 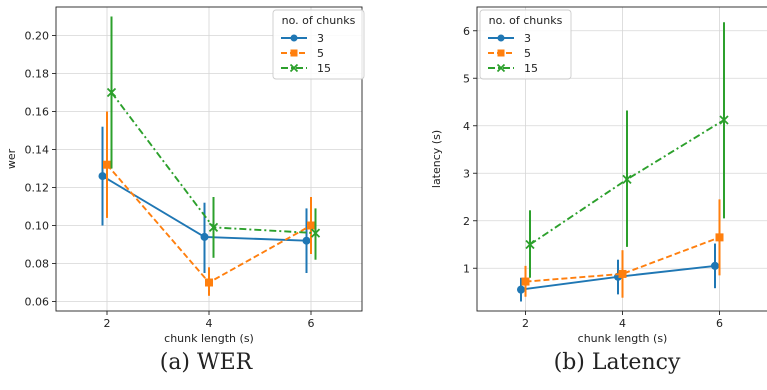 What do you see at coordinates (37, 226) in the screenshot?
I see `wer-y-tick-label: 0.10` at bounding box center [37, 226].